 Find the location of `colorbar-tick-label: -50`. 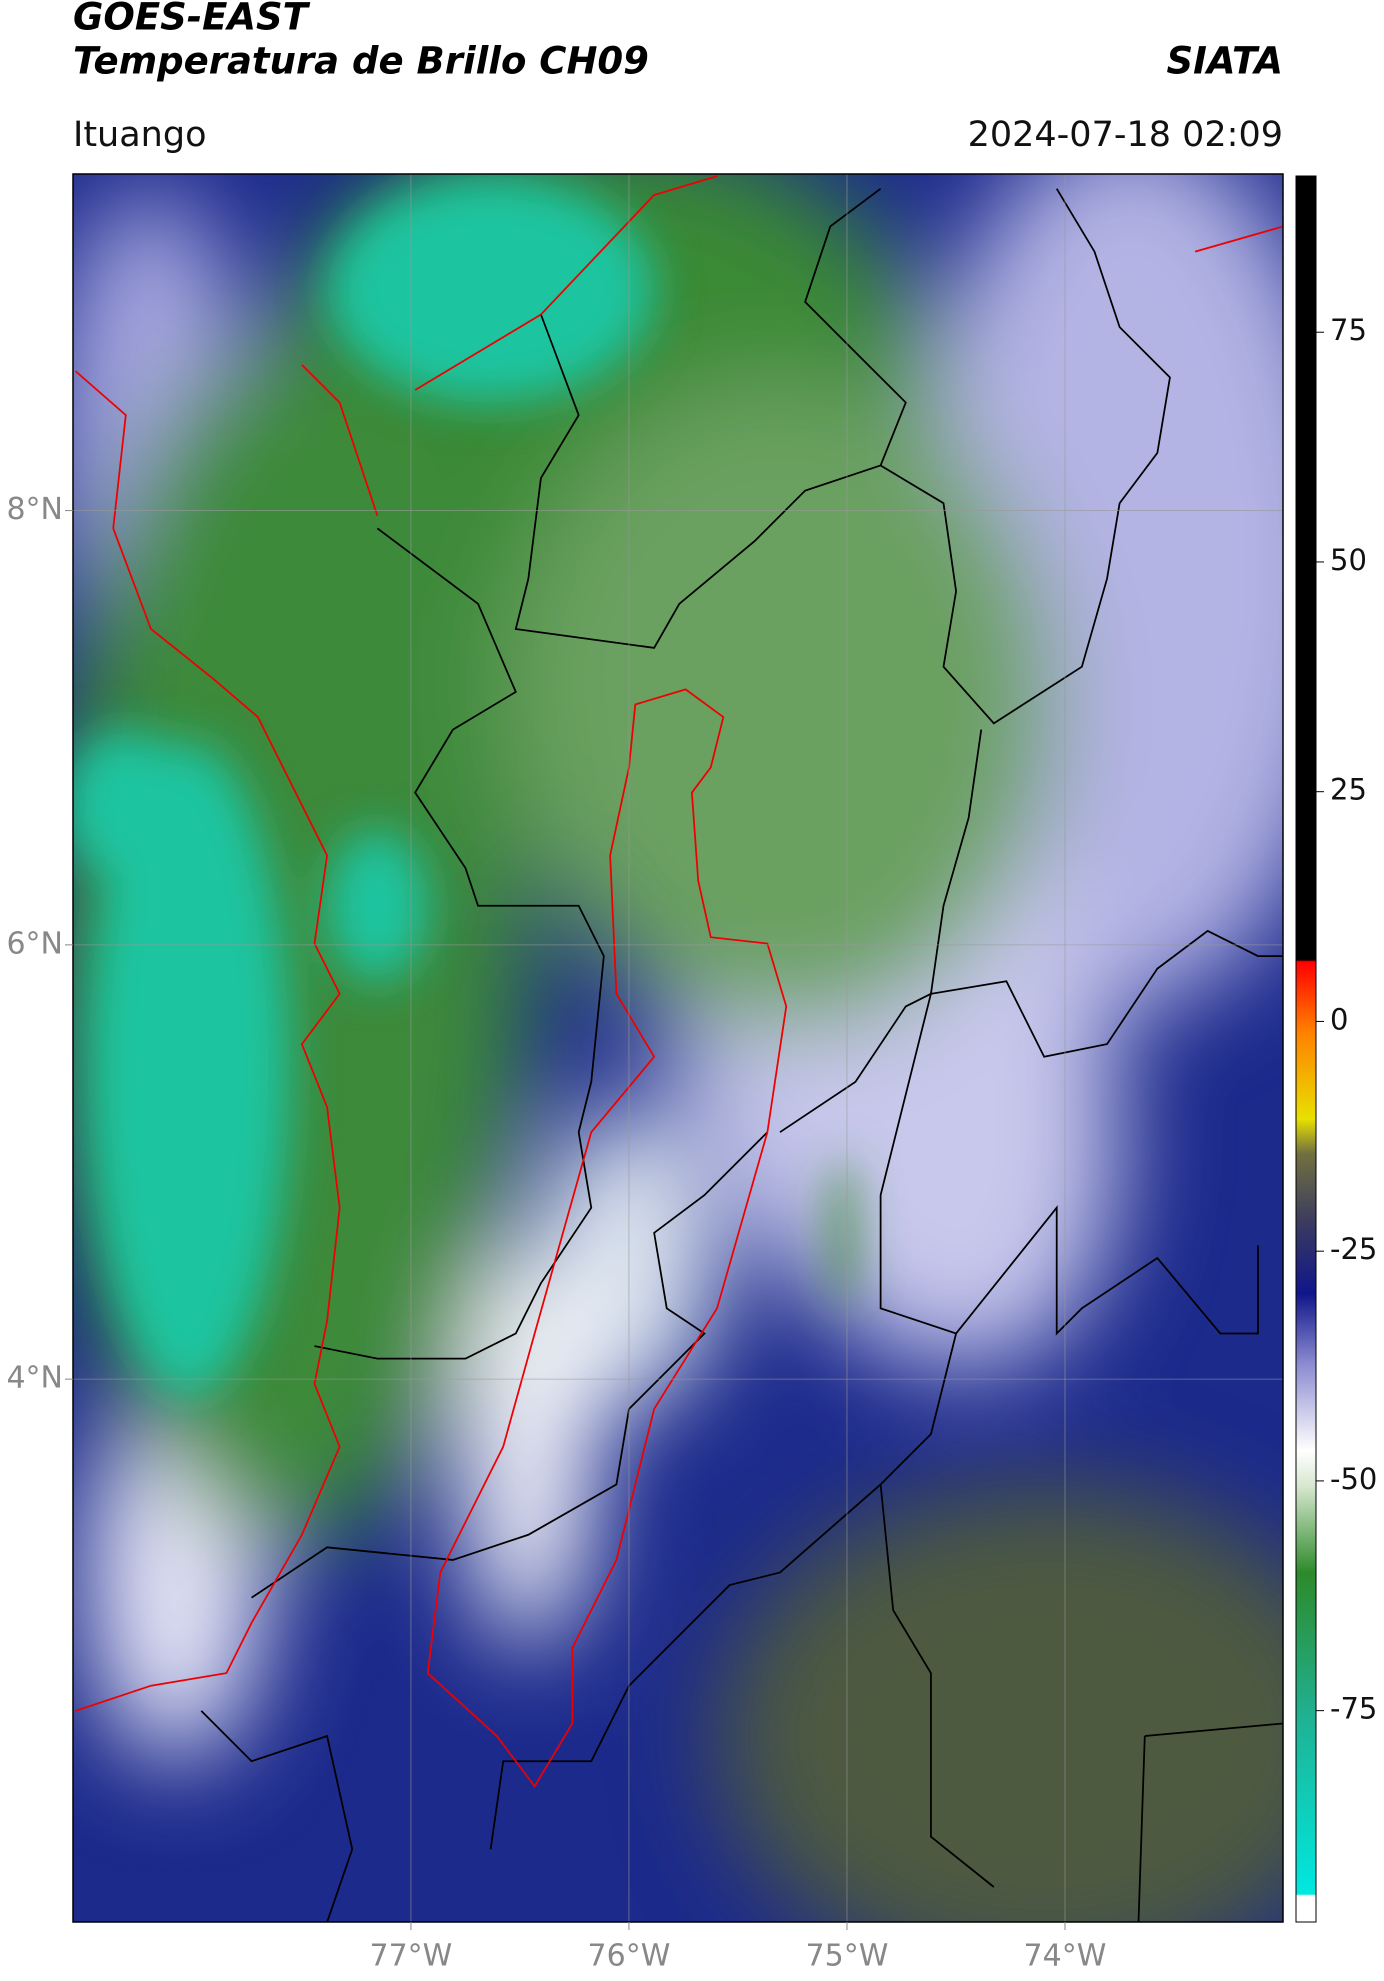

colorbar-tick-label: -50 is located at coordinates (1353, 1479).